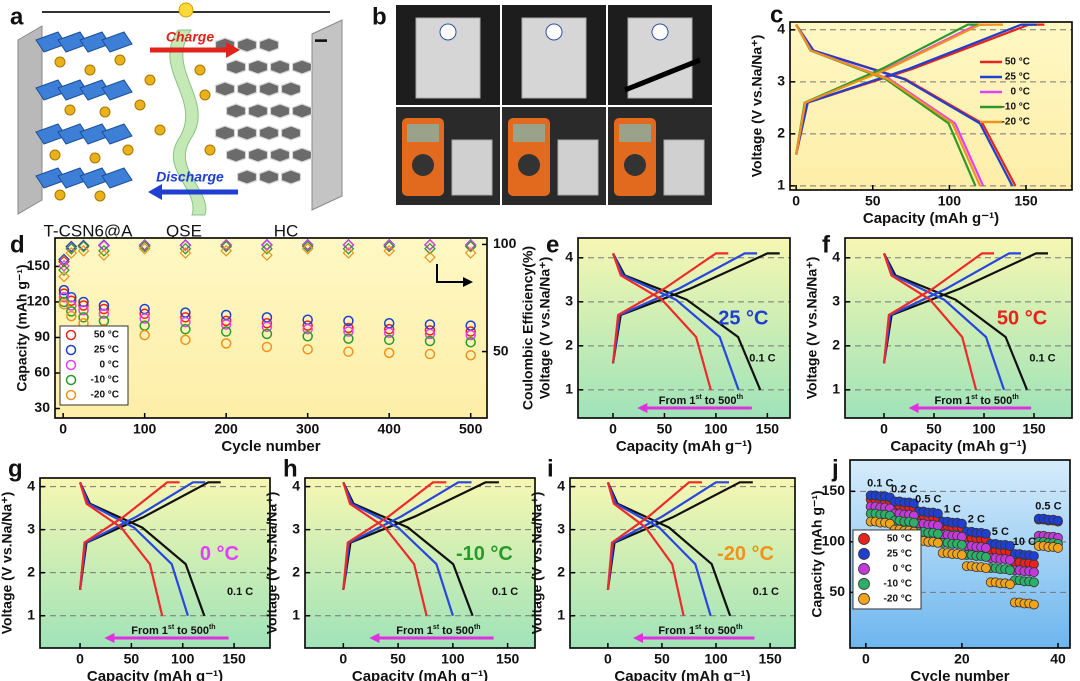  What do you see at coordinates (448, 32) in the screenshot?
I see `logo` at bounding box center [448, 32].